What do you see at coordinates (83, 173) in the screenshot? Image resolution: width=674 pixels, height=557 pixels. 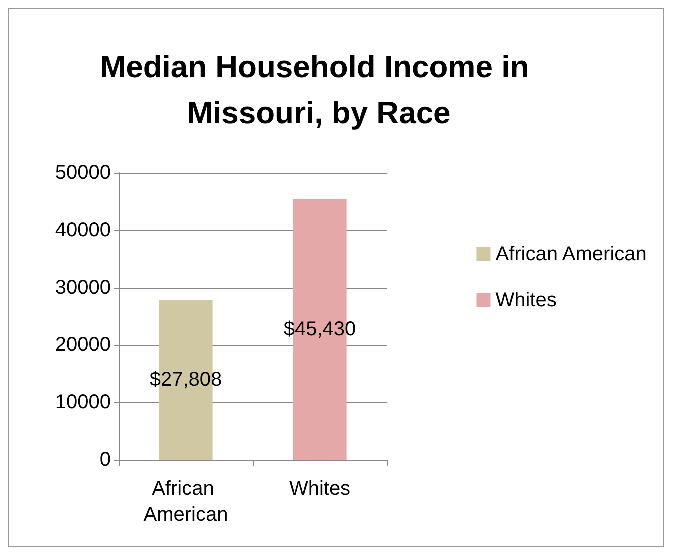 I see `y-tick-label: 50000` at bounding box center [83, 173].